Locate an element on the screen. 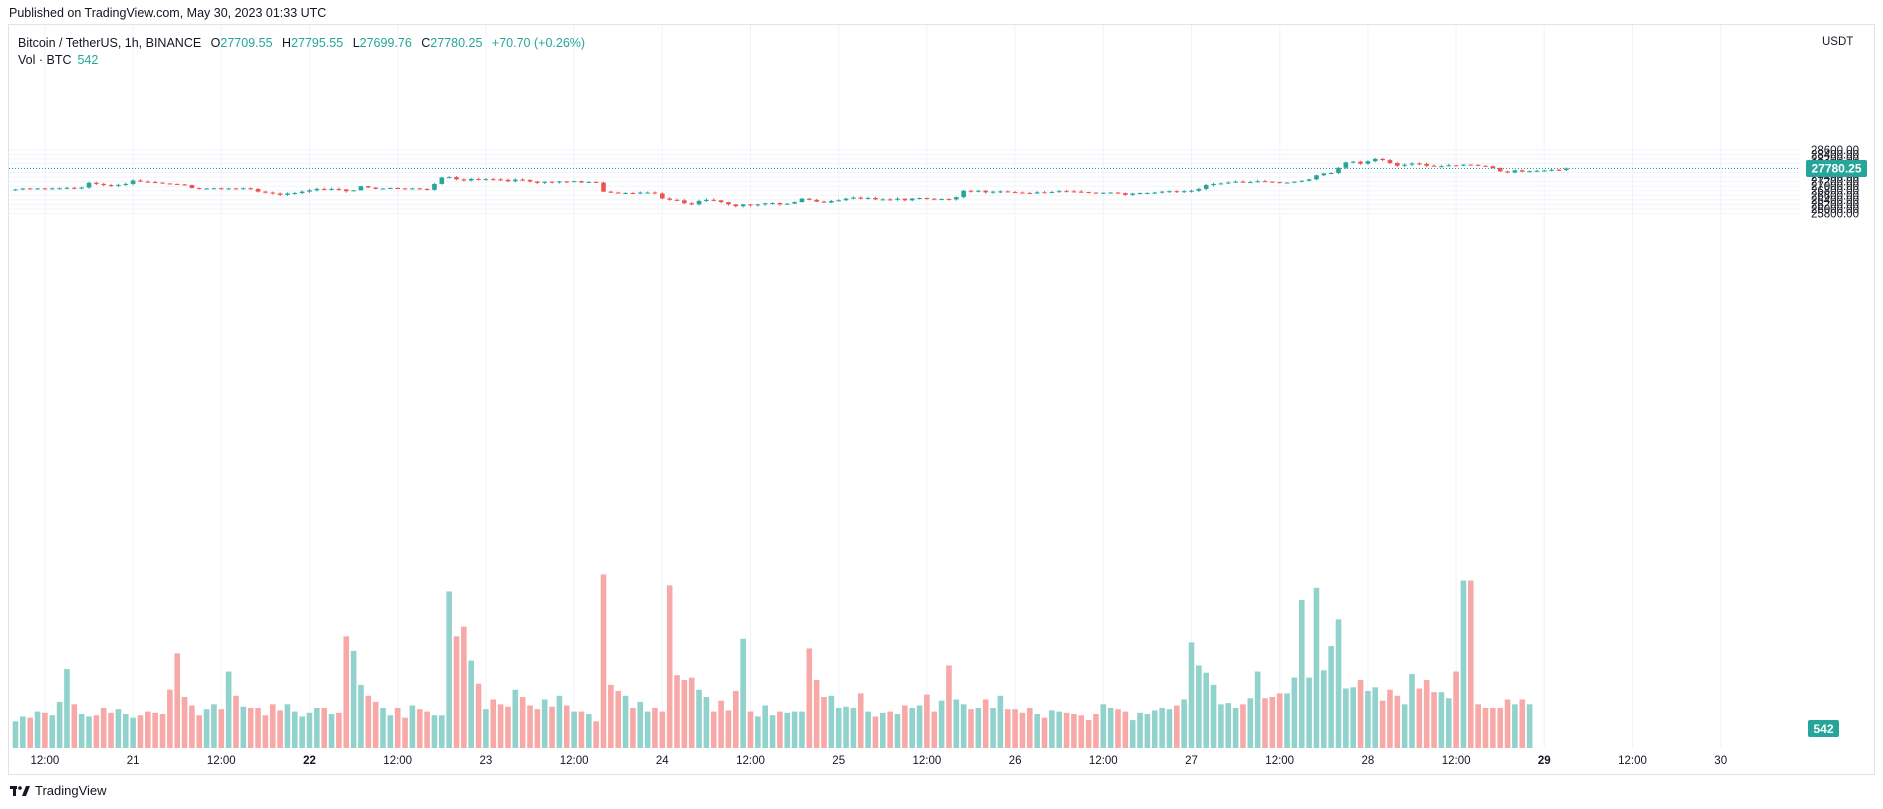 Image resolution: width=1883 pixels, height=809 pixels. x-tick-label: 23 is located at coordinates (486, 761).